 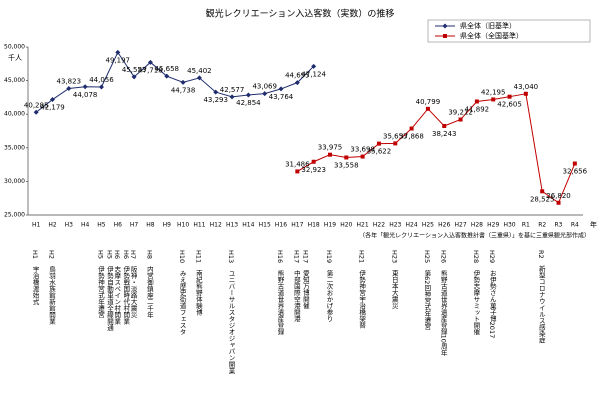 I want to click on data-label: 42,854, so click(x=248, y=103).